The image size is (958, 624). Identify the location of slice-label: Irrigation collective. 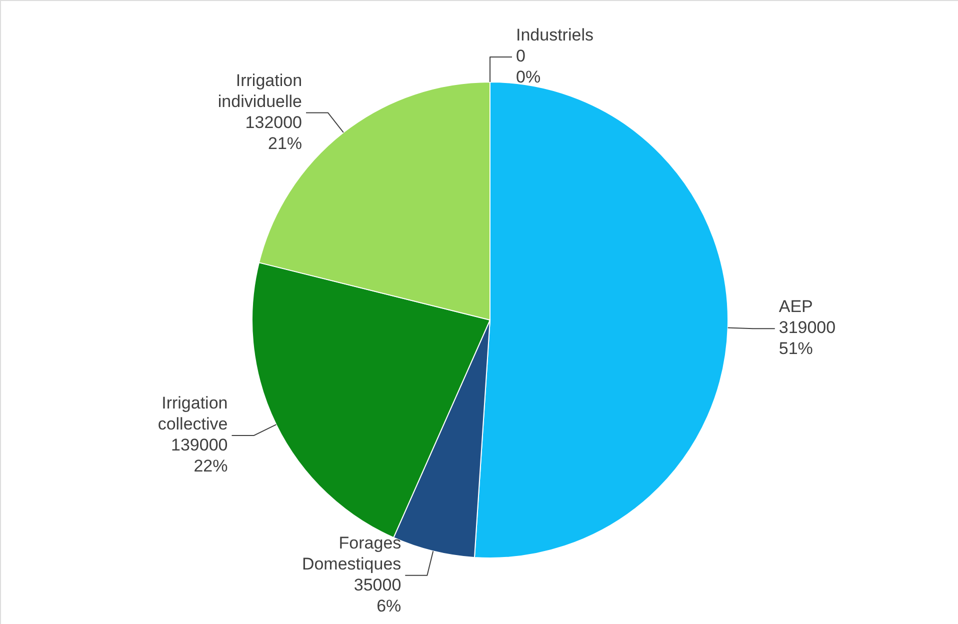
(193, 414).